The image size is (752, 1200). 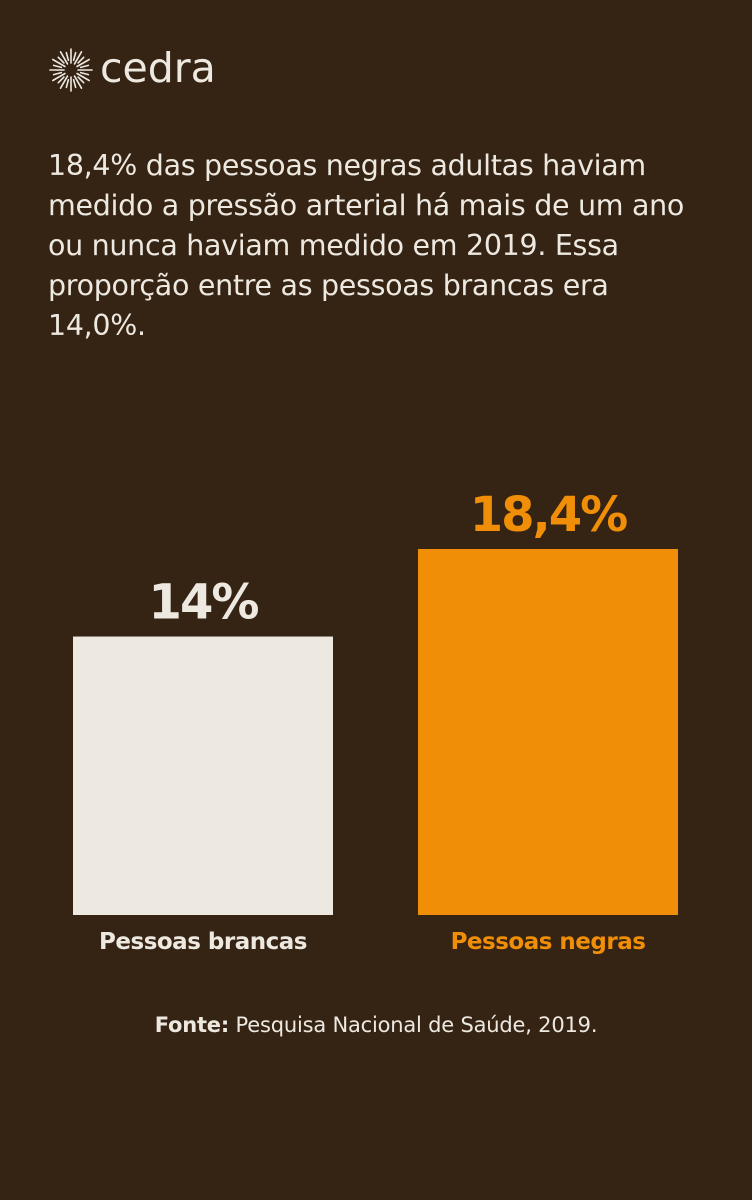 What do you see at coordinates (548, 942) in the screenshot?
I see `category-label-pessoas-negras: Pessoas negras` at bounding box center [548, 942].